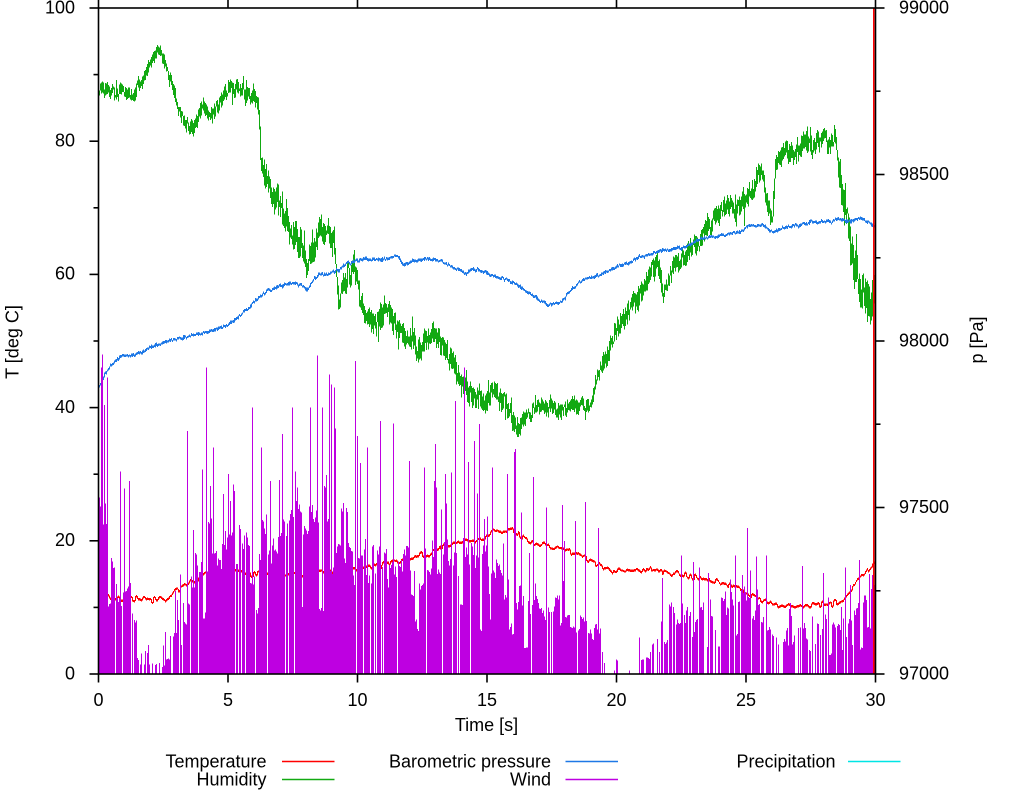 Image resolution: width=1024 pixels, height=800 pixels. I want to click on svg-text: 15, so click(487, 700).